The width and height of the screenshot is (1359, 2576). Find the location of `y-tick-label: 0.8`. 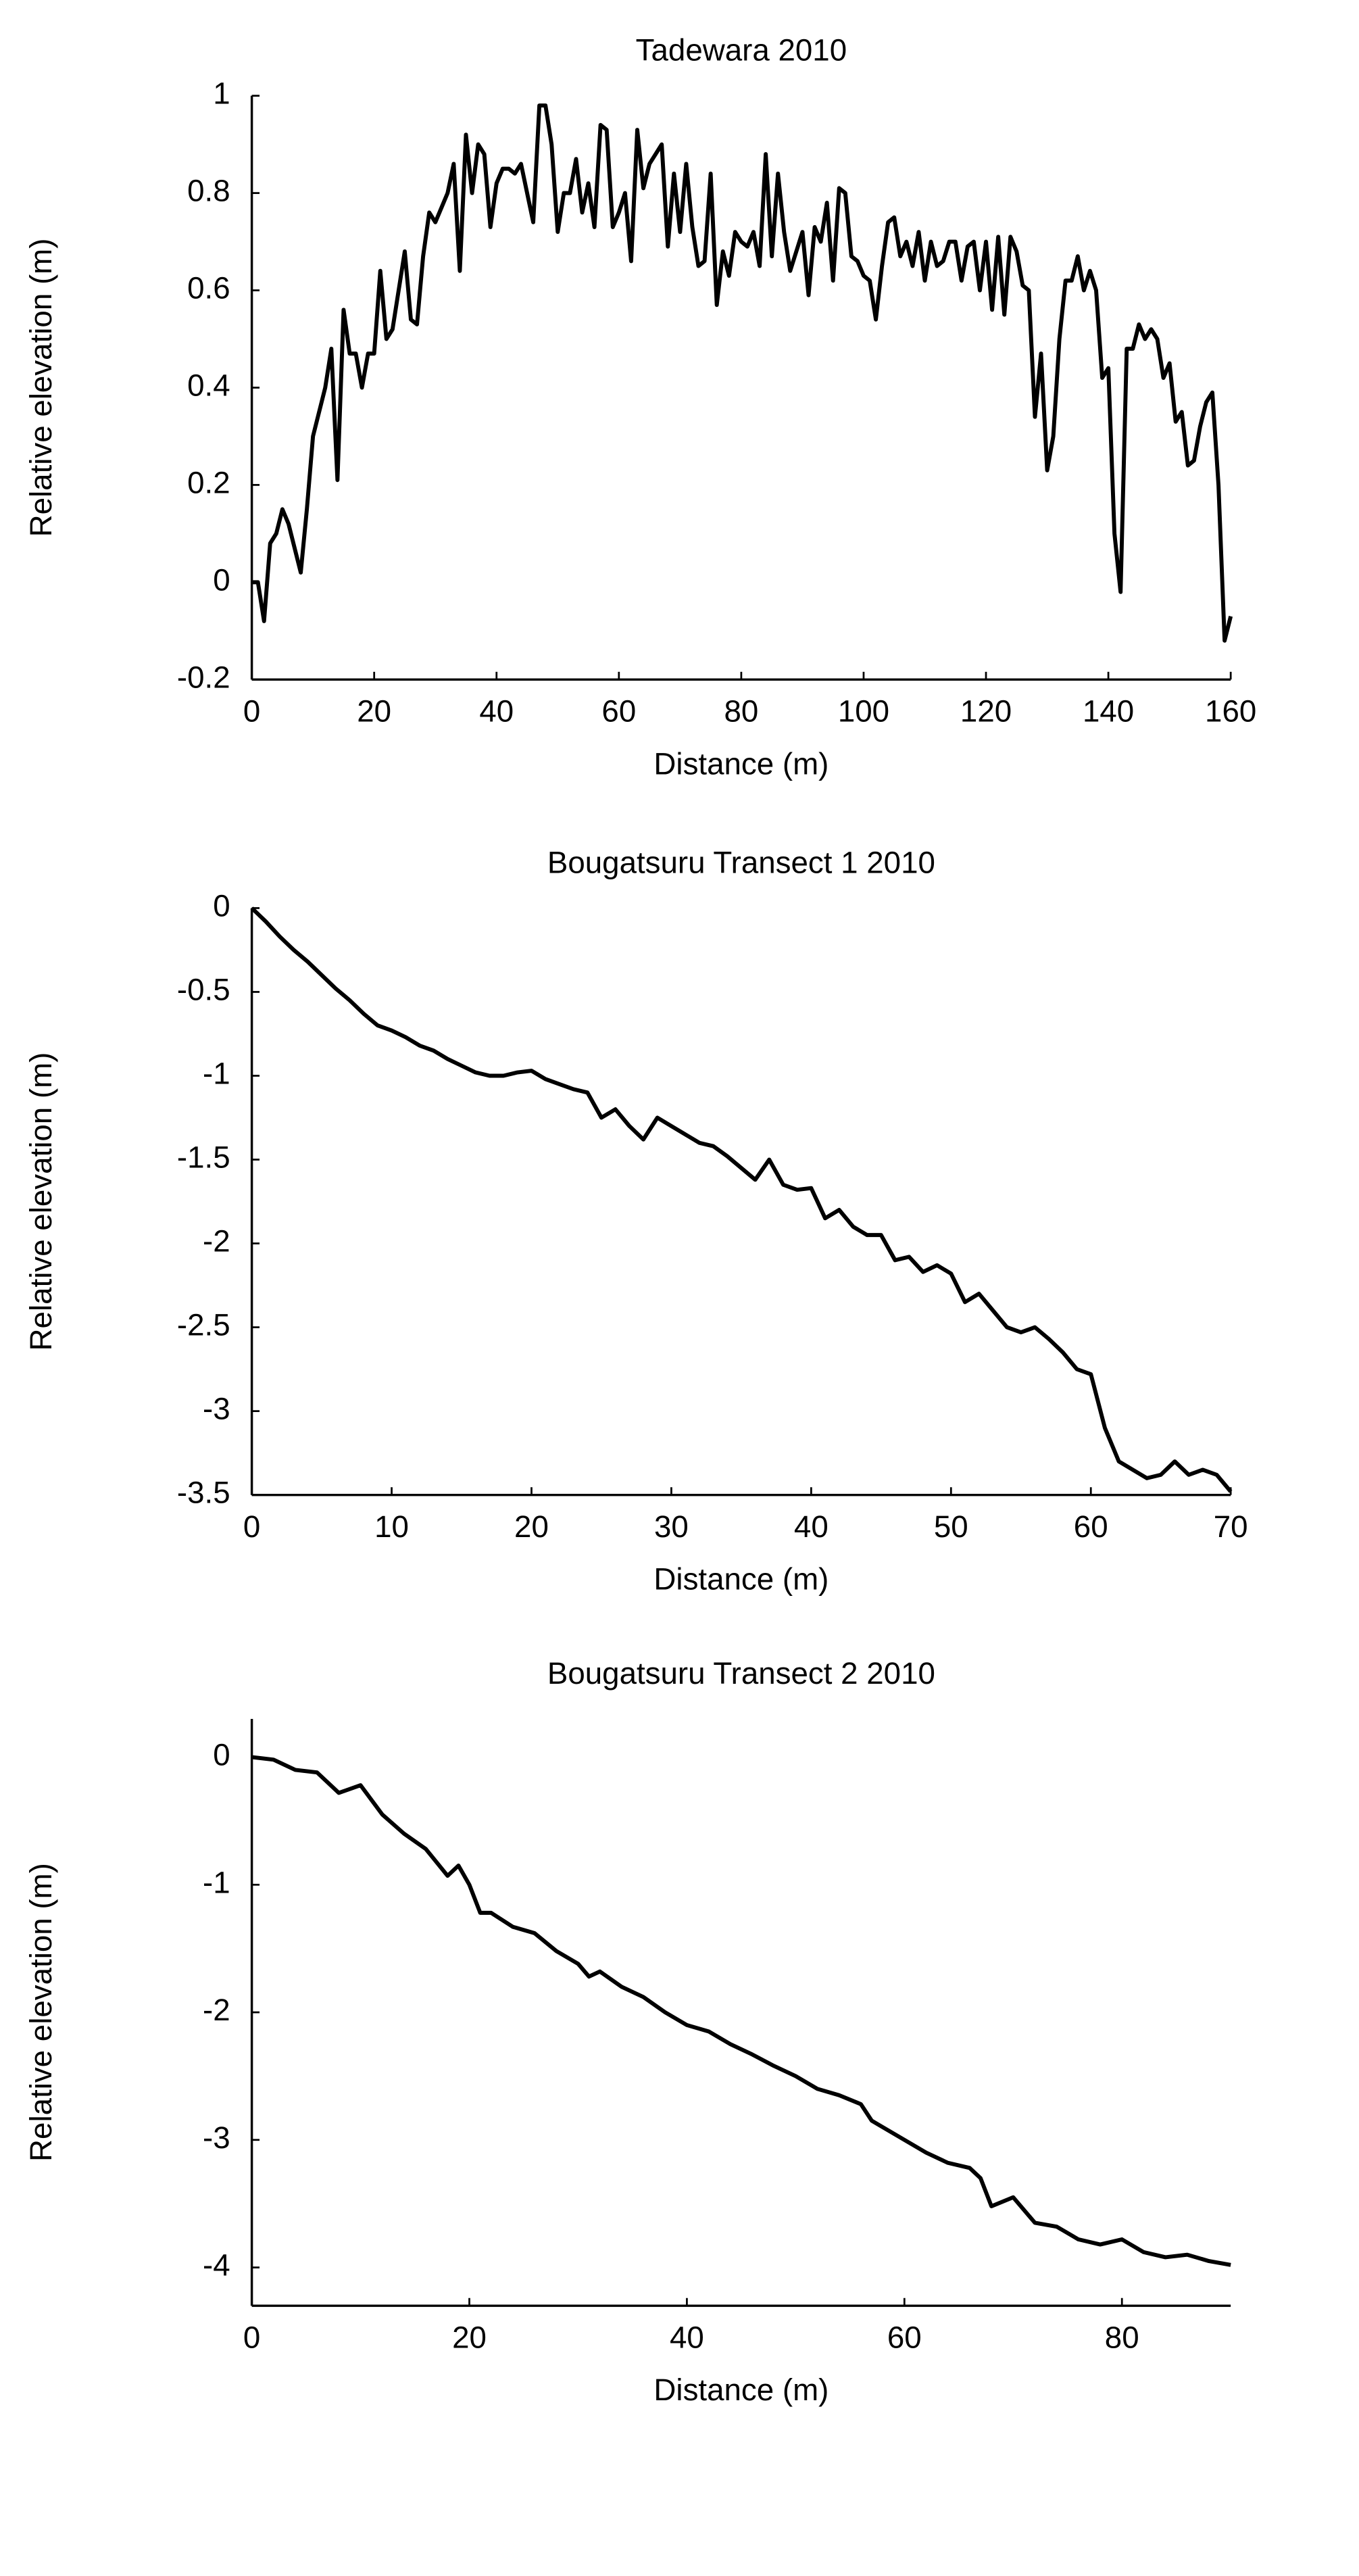

y-tick-label: 0.8 is located at coordinates (208, 191).